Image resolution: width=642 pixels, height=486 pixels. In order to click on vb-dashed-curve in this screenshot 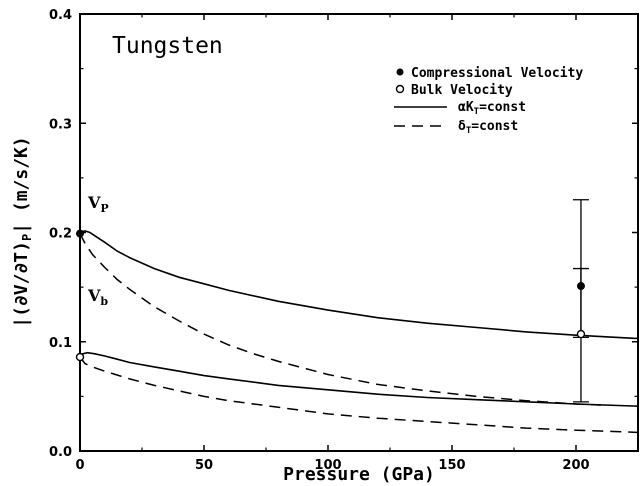, I will do `click(359, 395)`.